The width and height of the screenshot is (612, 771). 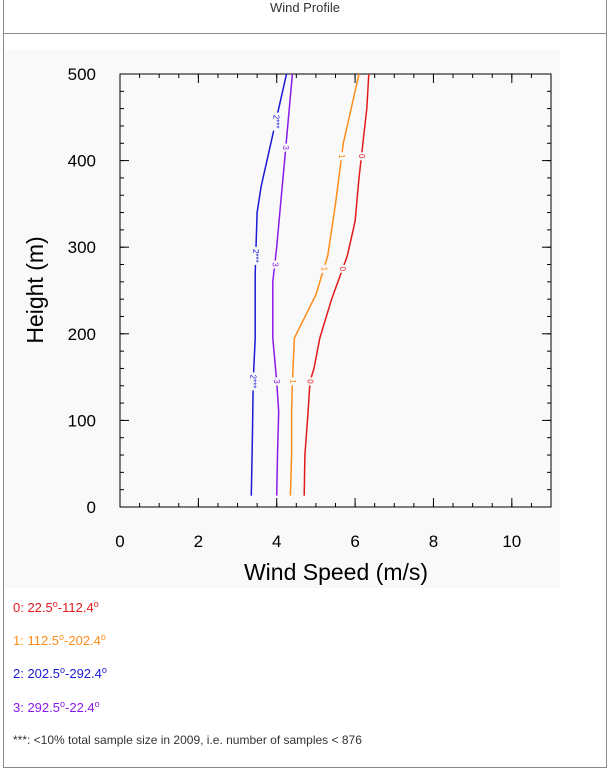 What do you see at coordinates (198, 541) in the screenshot?
I see `x-tick-label: 2` at bounding box center [198, 541].